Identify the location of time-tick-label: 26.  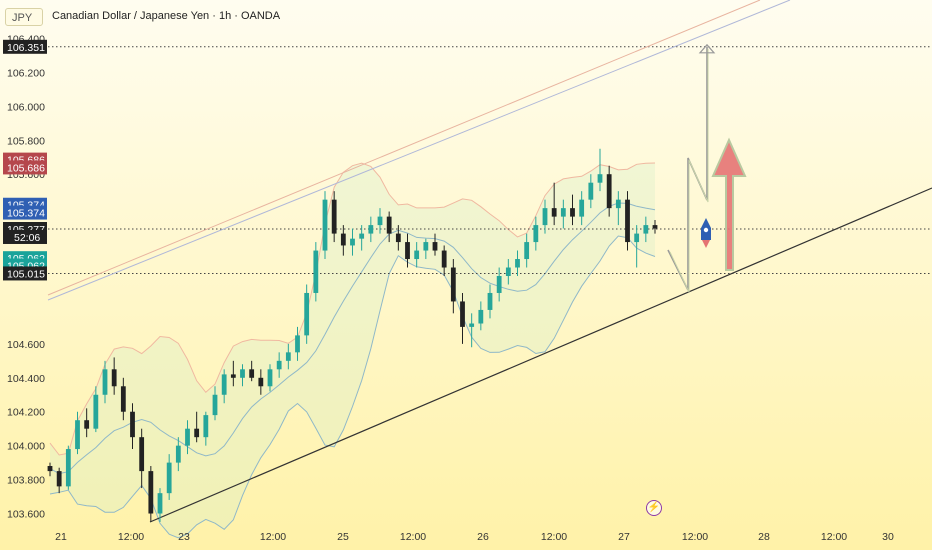
(483, 537).